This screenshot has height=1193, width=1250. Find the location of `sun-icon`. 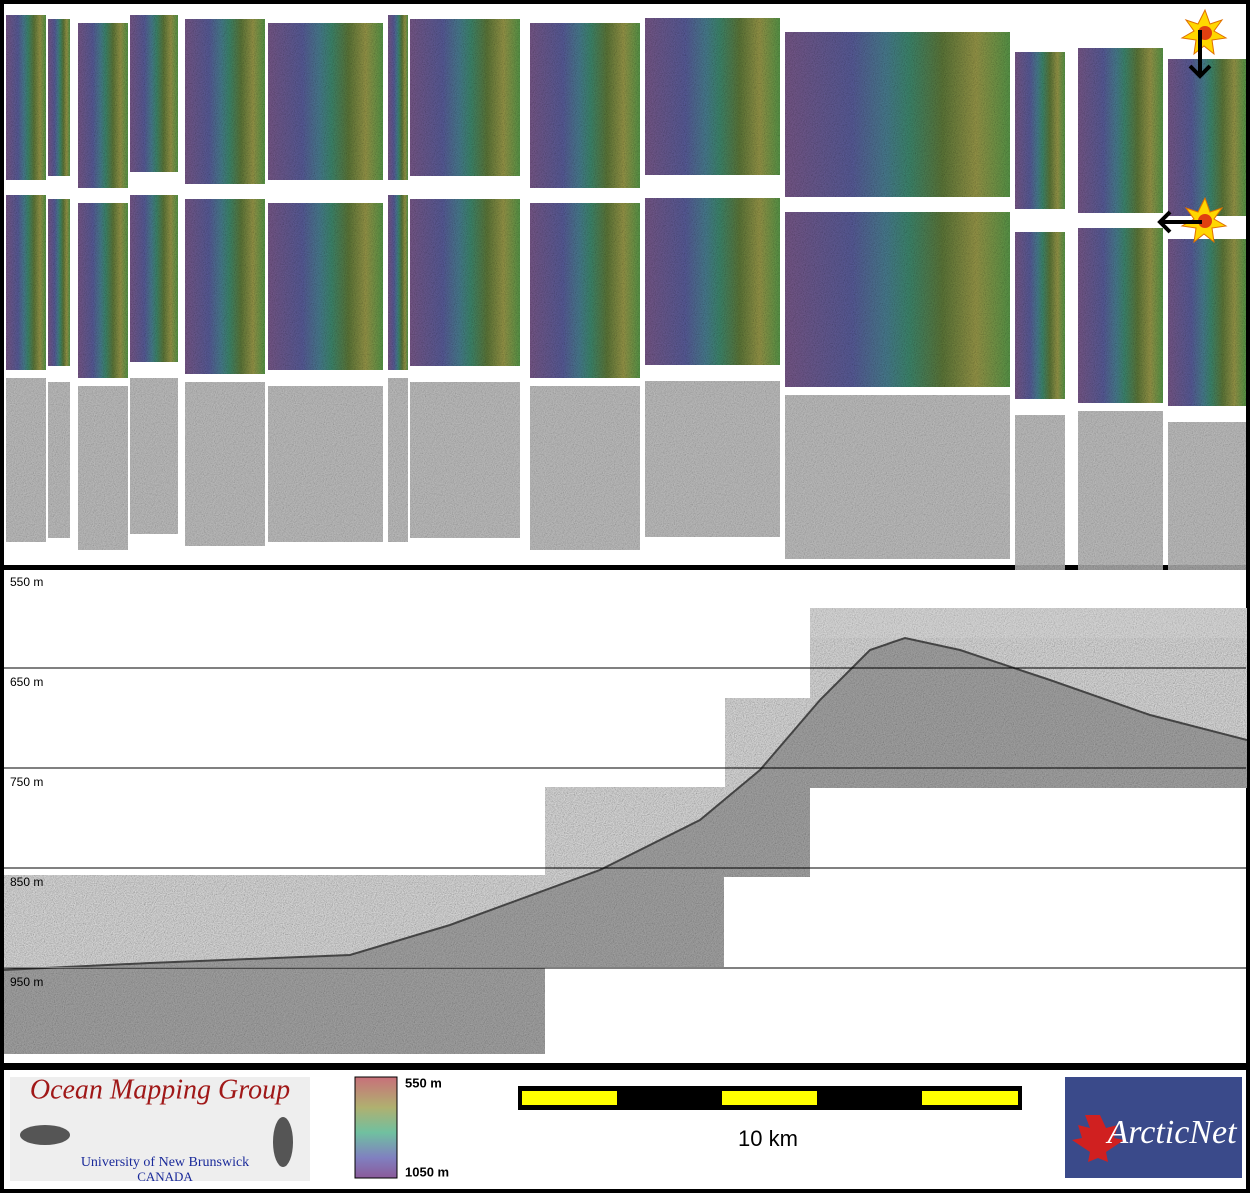

sun-icon is located at coordinates (1192, 126).